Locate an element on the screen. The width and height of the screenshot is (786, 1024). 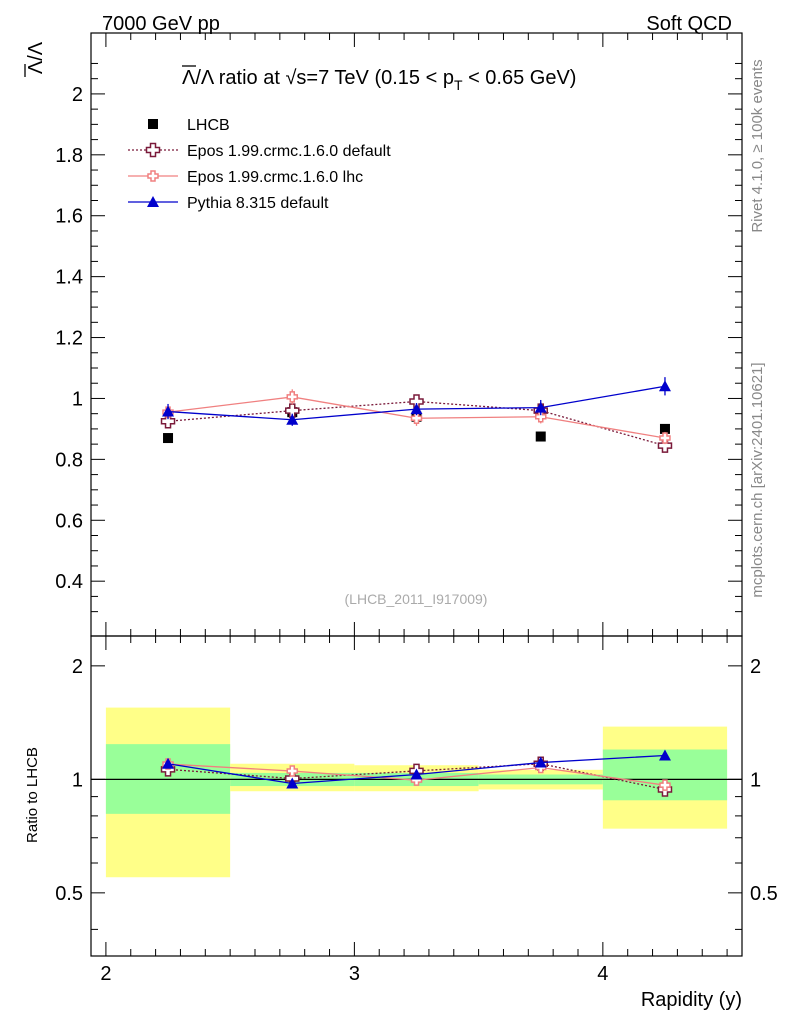
header-left-label: 7000 GeV pp is located at coordinates (161, 24).